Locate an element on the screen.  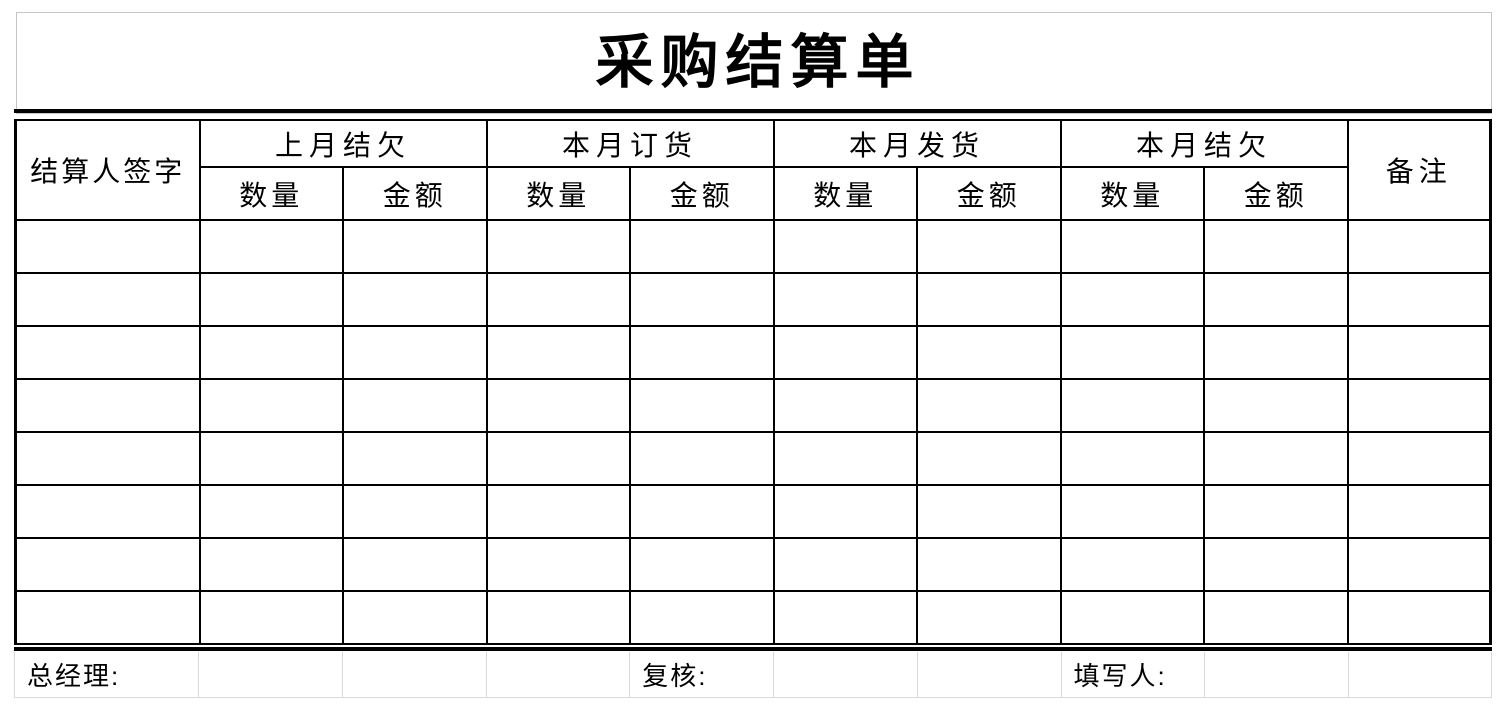
reviewer-cell: 复核: is located at coordinates (701, 675).